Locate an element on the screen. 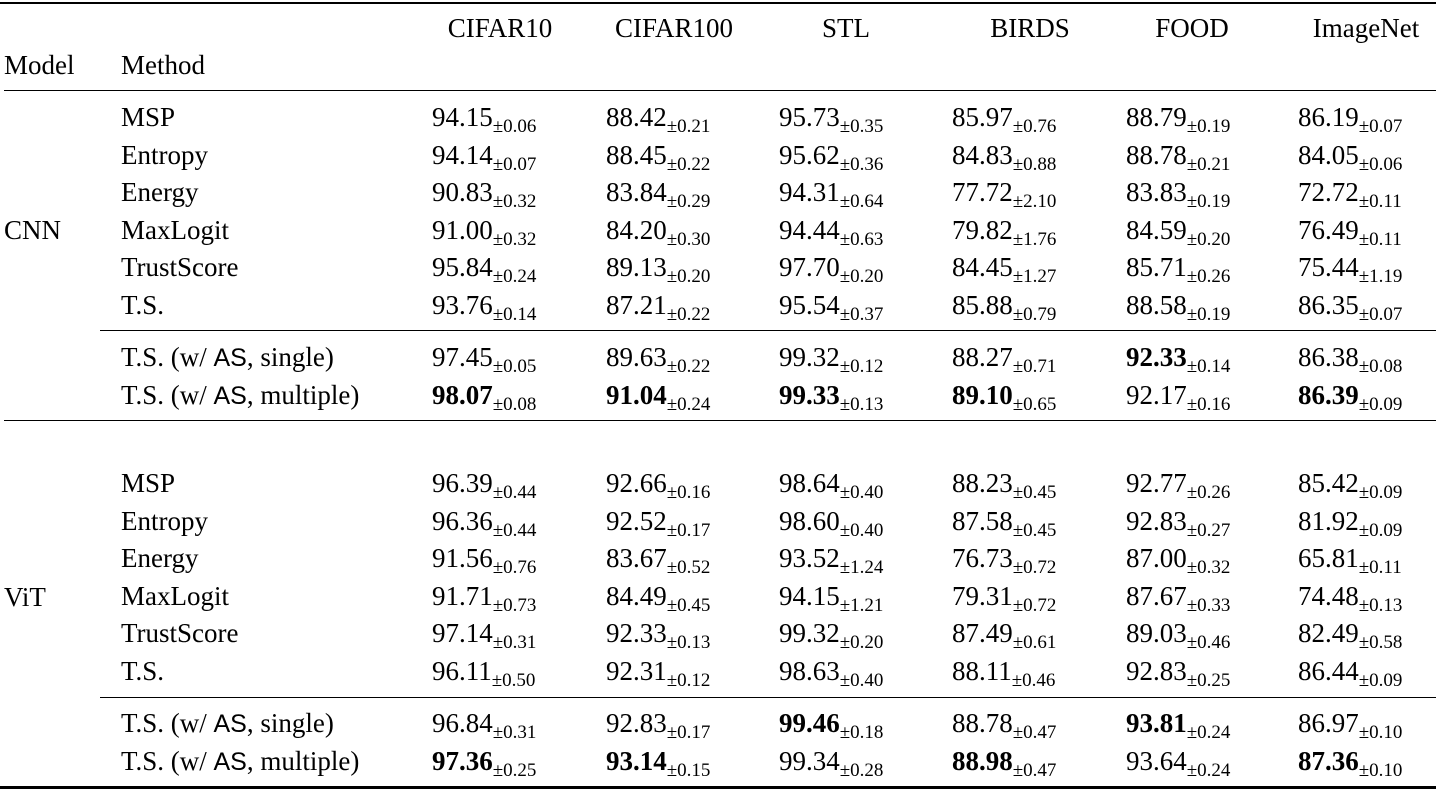 The width and height of the screenshot is (1436, 790). header-dataset-stl: STL is located at coordinates (845, 28).